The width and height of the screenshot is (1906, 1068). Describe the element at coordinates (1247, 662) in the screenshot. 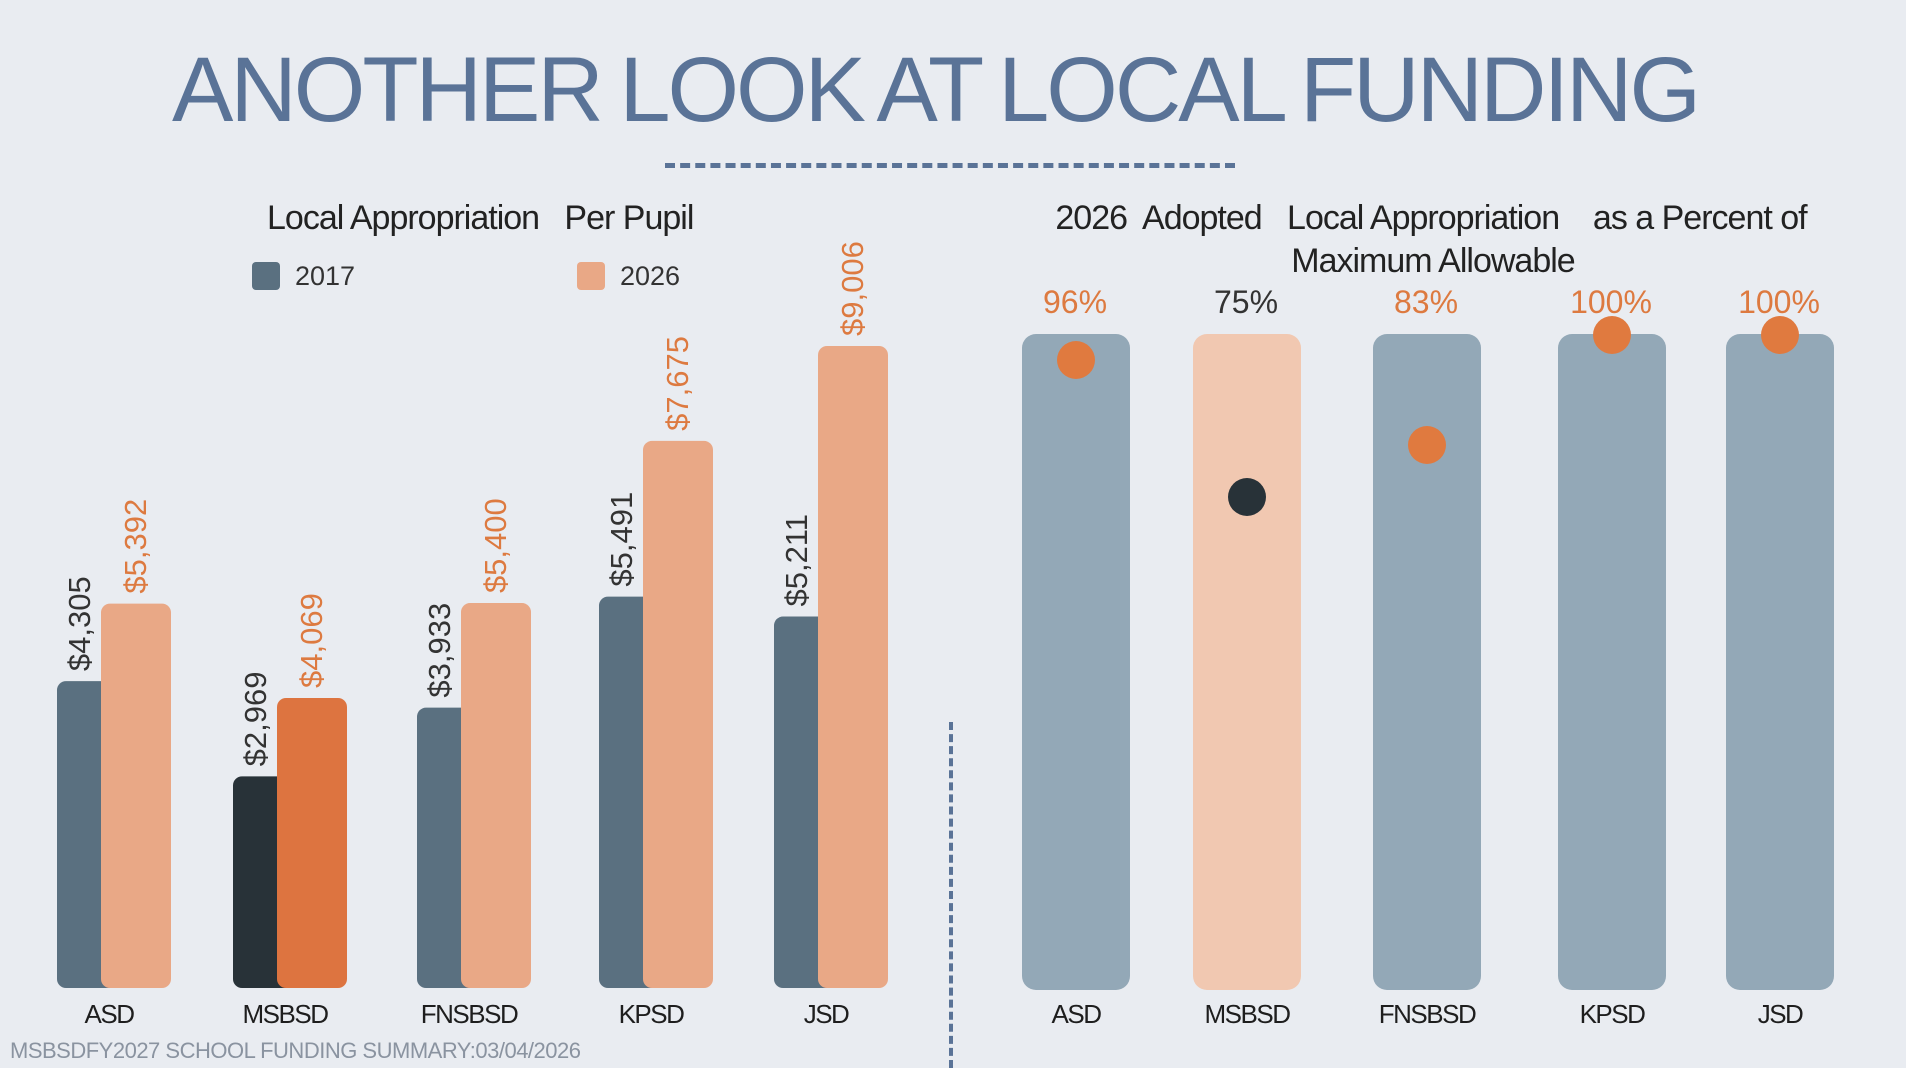

I see `pct-bar-msbsd` at that location.